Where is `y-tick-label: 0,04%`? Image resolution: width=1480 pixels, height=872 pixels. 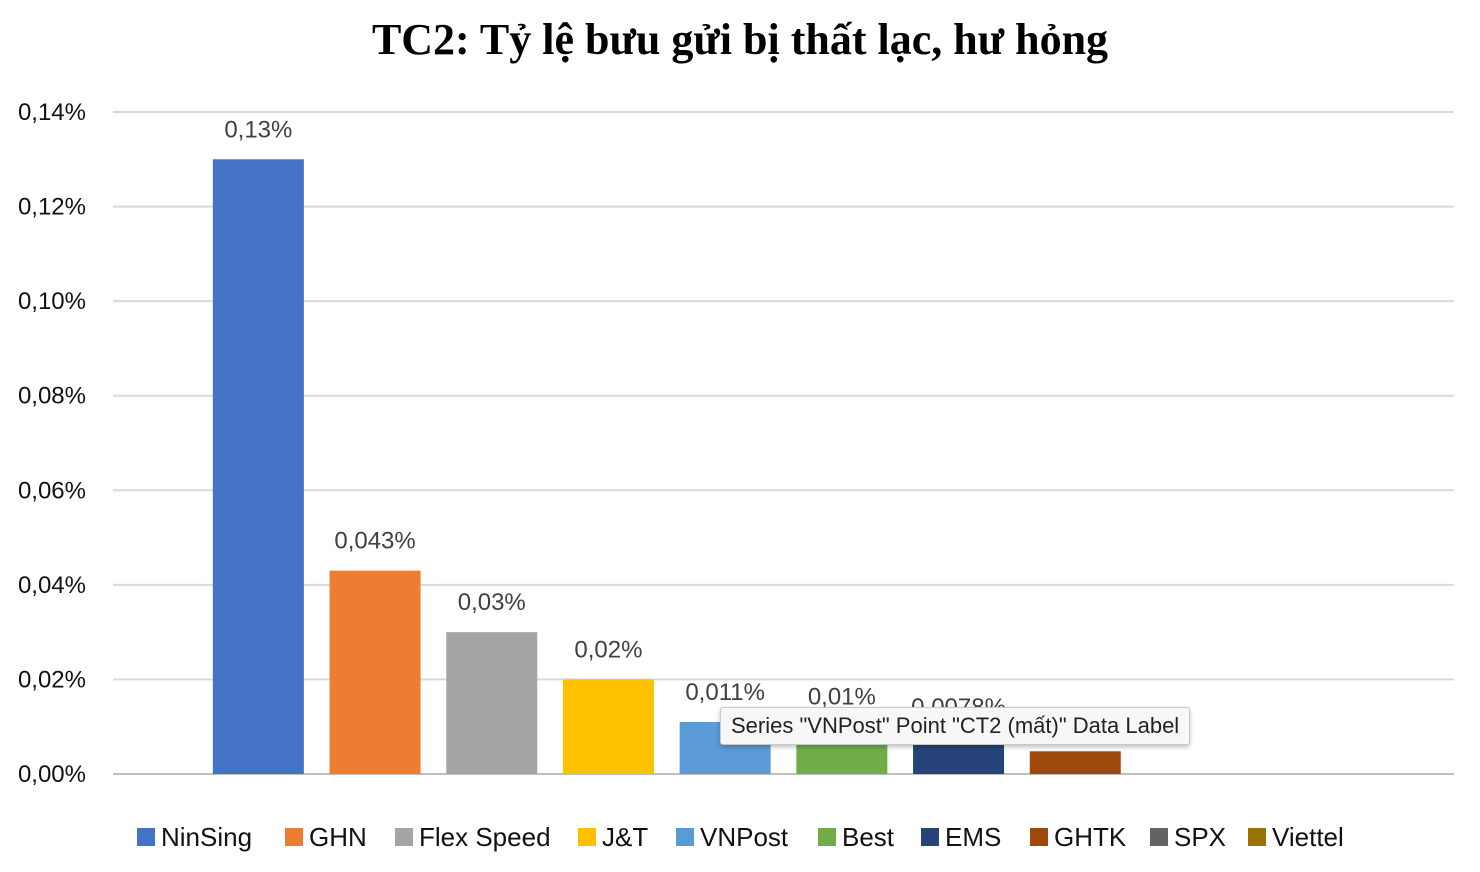 y-tick-label: 0,04% is located at coordinates (52, 585).